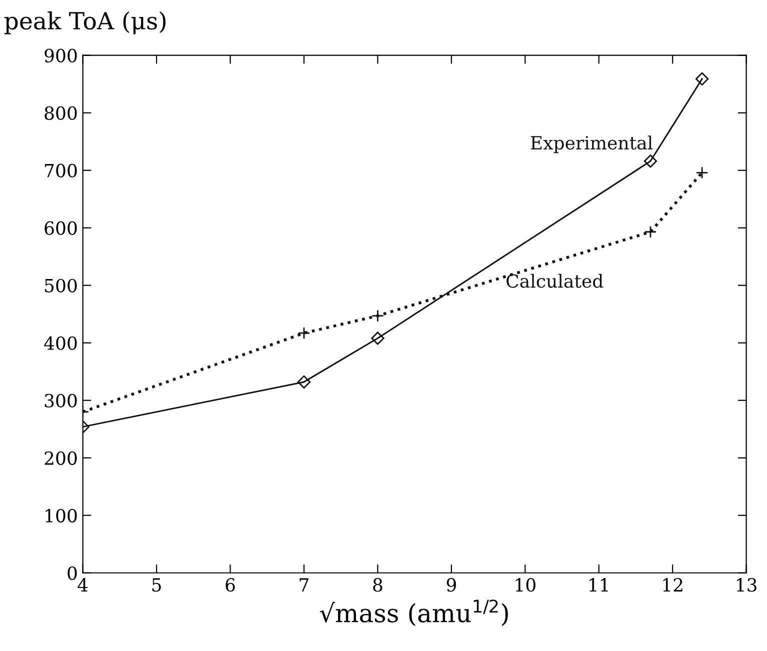 The width and height of the screenshot is (767, 651). Describe the element at coordinates (61, 285) in the screenshot. I see `y-tick-label: 500` at that location.